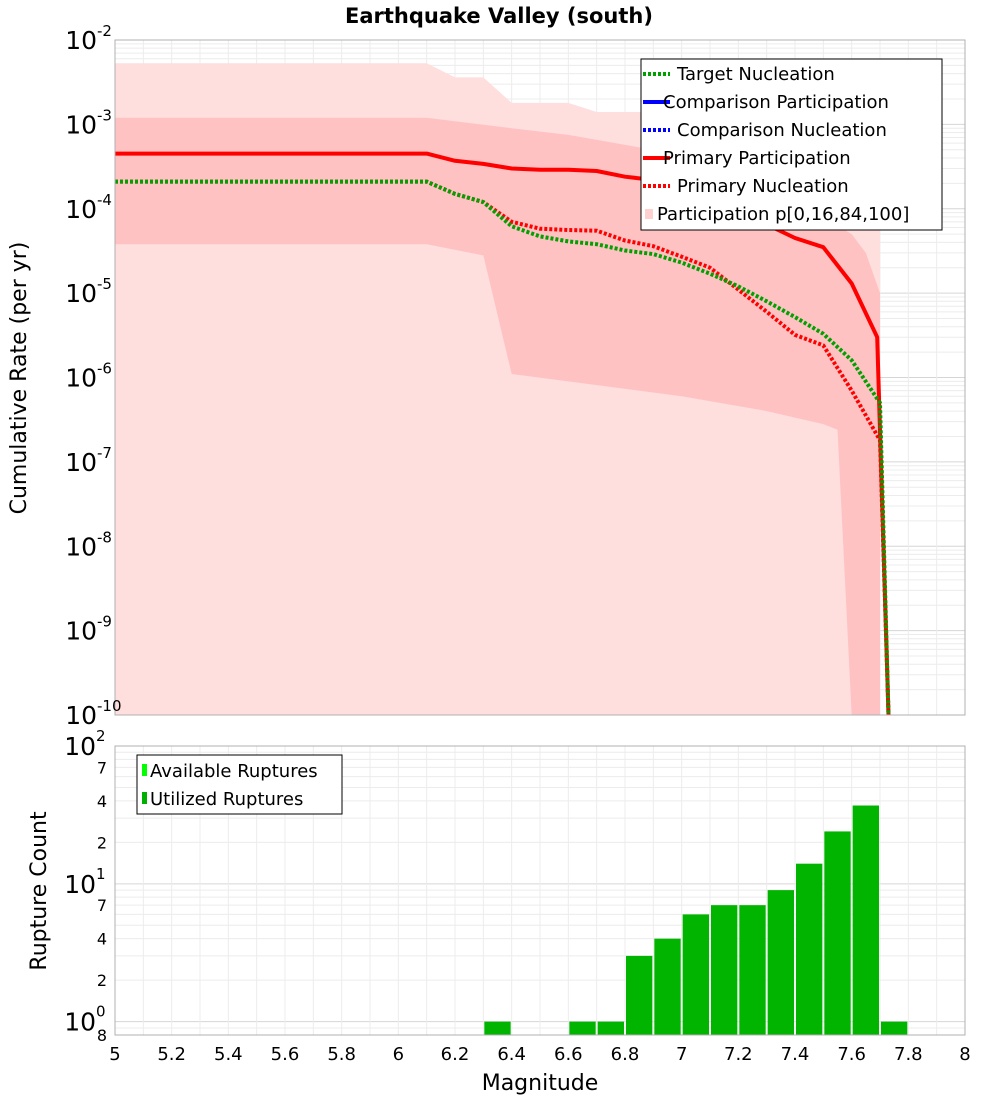  Describe the element at coordinates (102, 1035) in the screenshot. I see `y-tick-label: 8` at that location.